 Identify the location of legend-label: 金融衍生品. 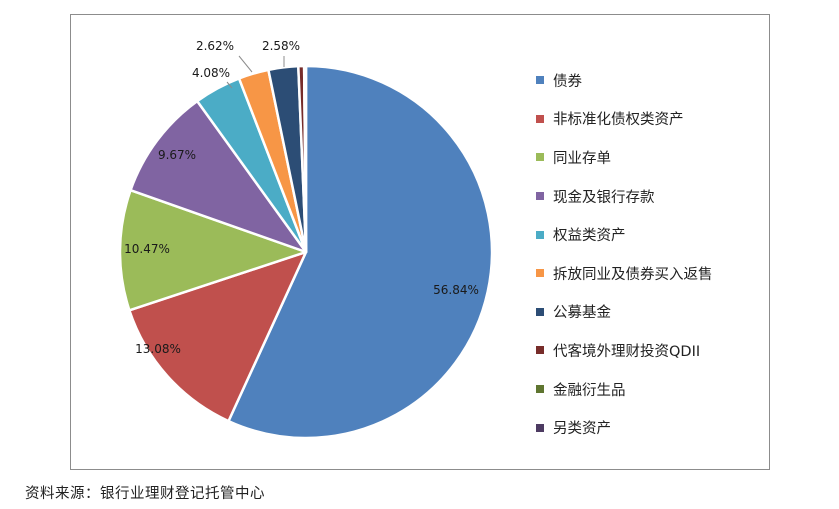
(589, 390).